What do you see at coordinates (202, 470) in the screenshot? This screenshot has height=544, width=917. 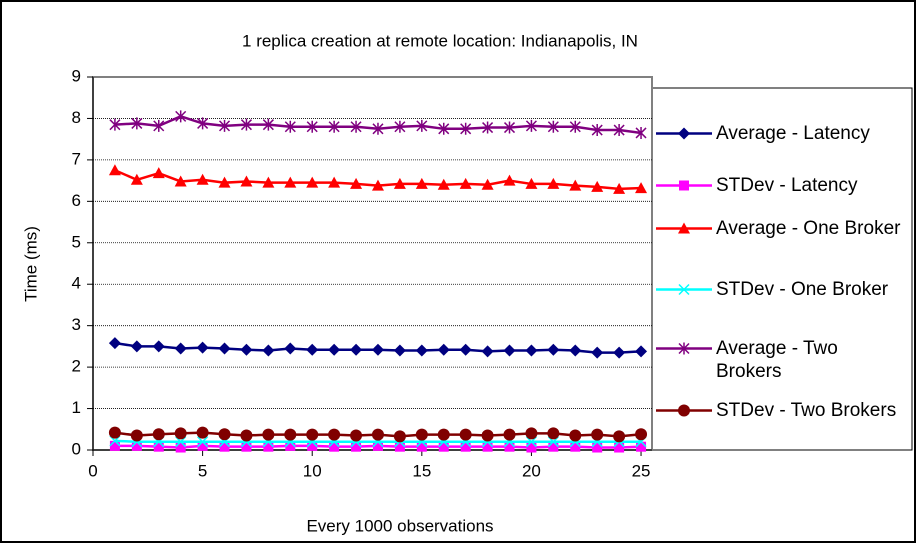 I see `x-tick-label: 5` at bounding box center [202, 470].